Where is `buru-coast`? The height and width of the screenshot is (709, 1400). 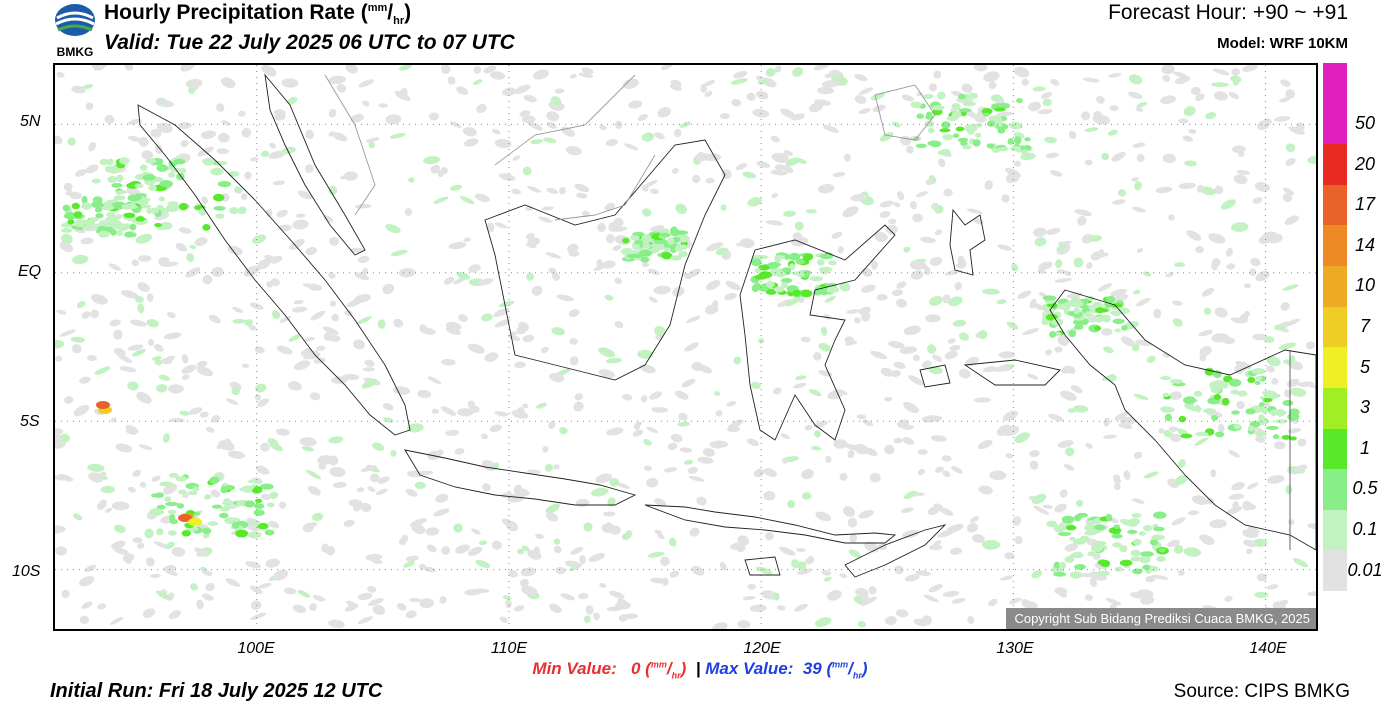 buru-coast is located at coordinates (935, 376).